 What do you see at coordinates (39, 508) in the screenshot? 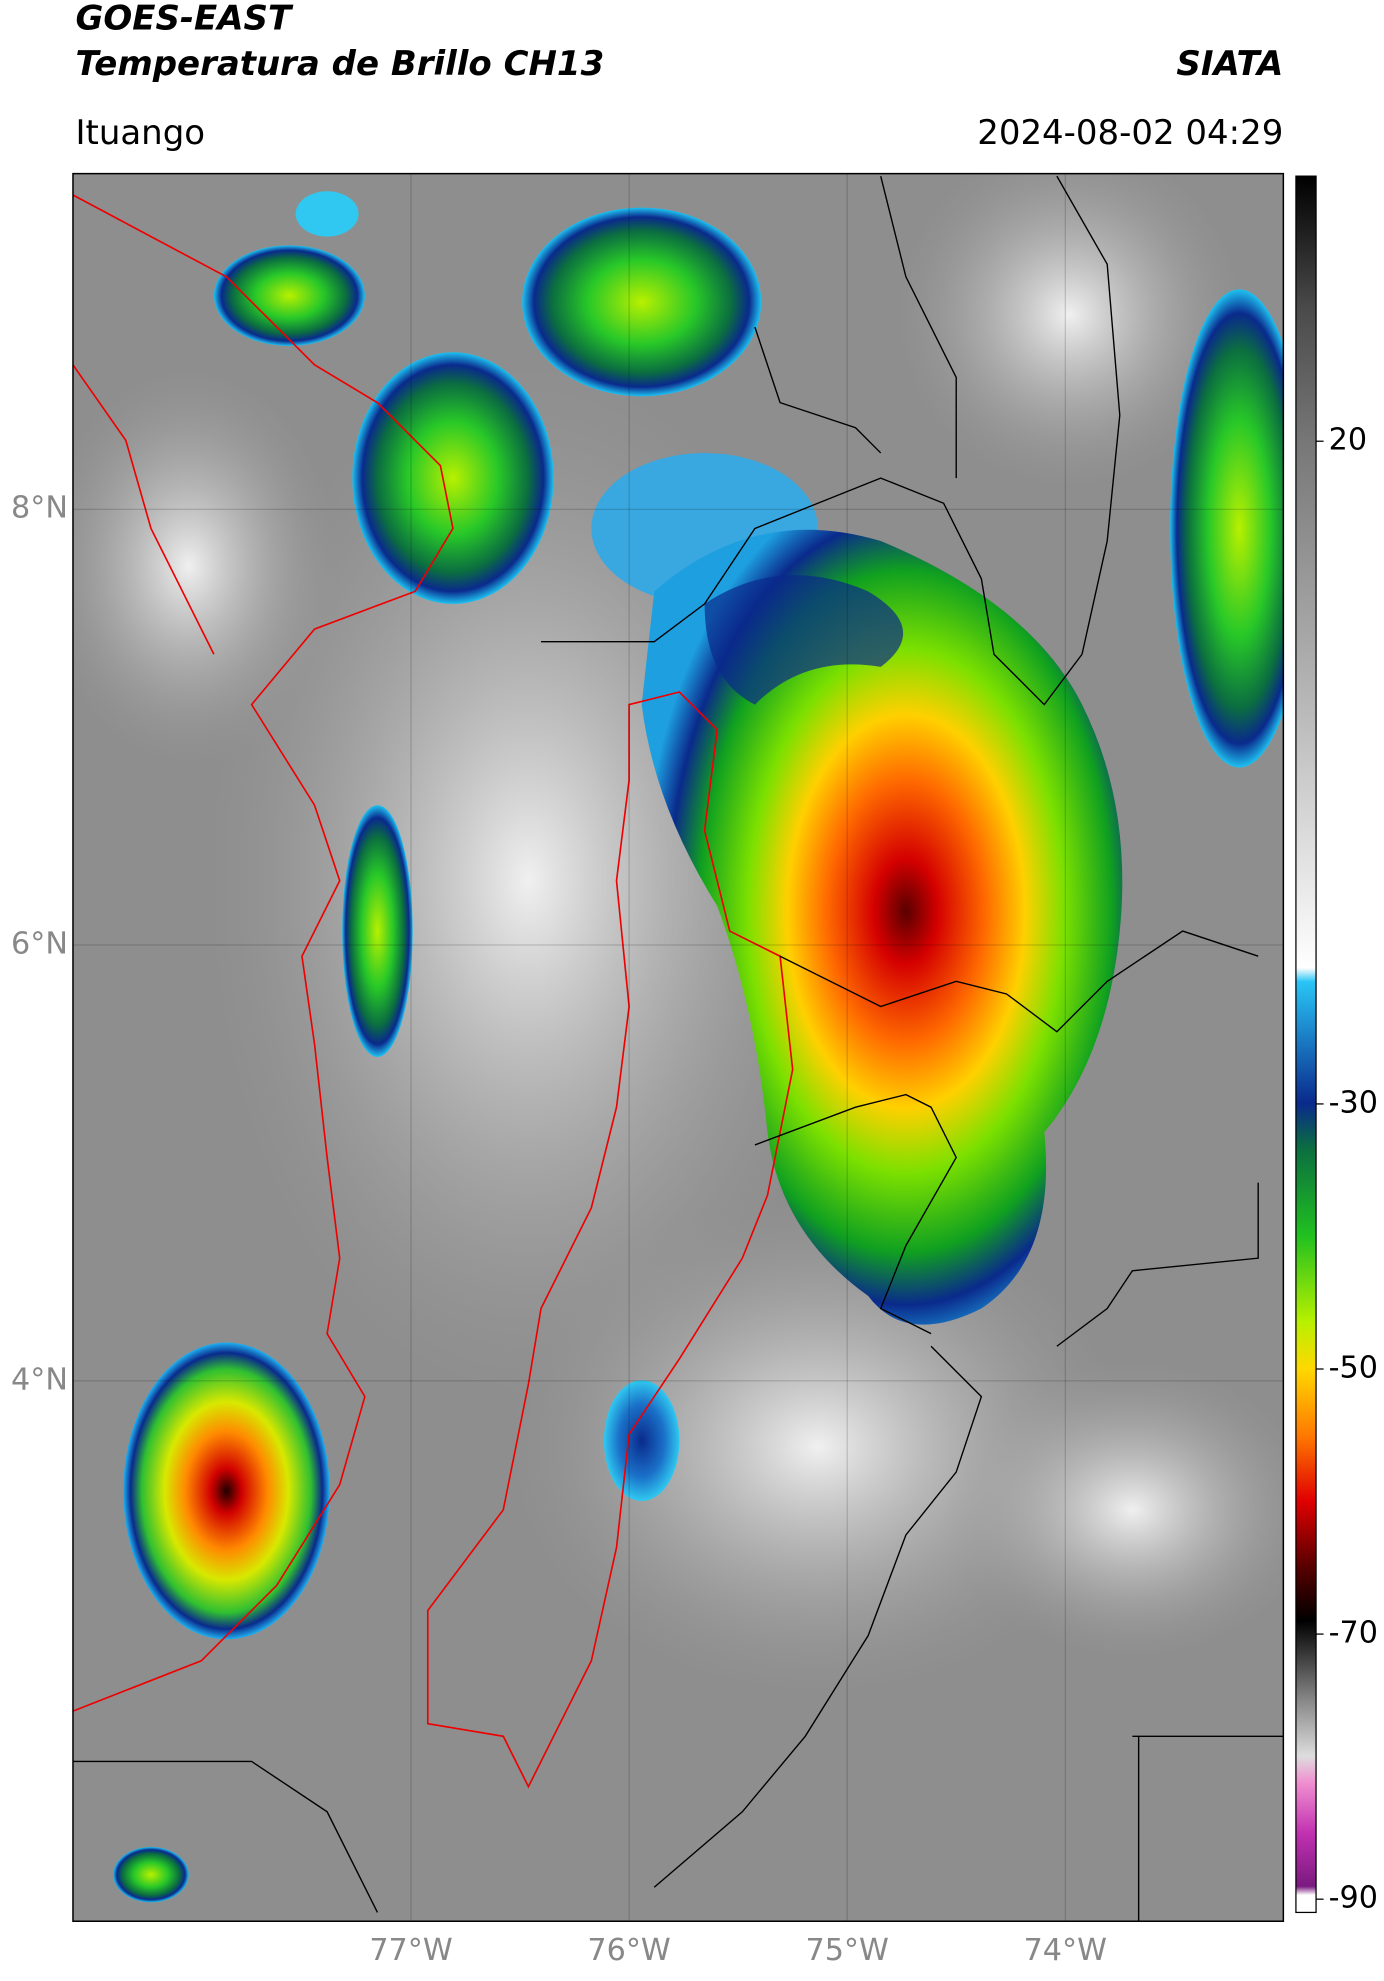
I see `y-tick-label: 8°N` at bounding box center [39, 508].